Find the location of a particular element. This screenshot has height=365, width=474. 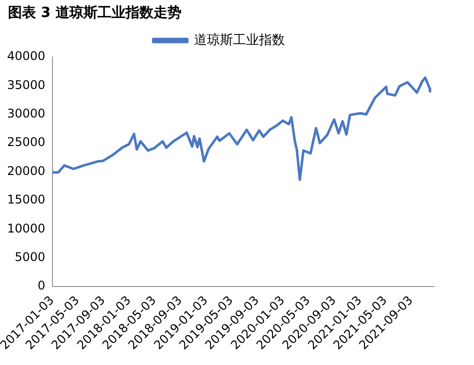

y-tick-label: 5000 is located at coordinates (30, 257).